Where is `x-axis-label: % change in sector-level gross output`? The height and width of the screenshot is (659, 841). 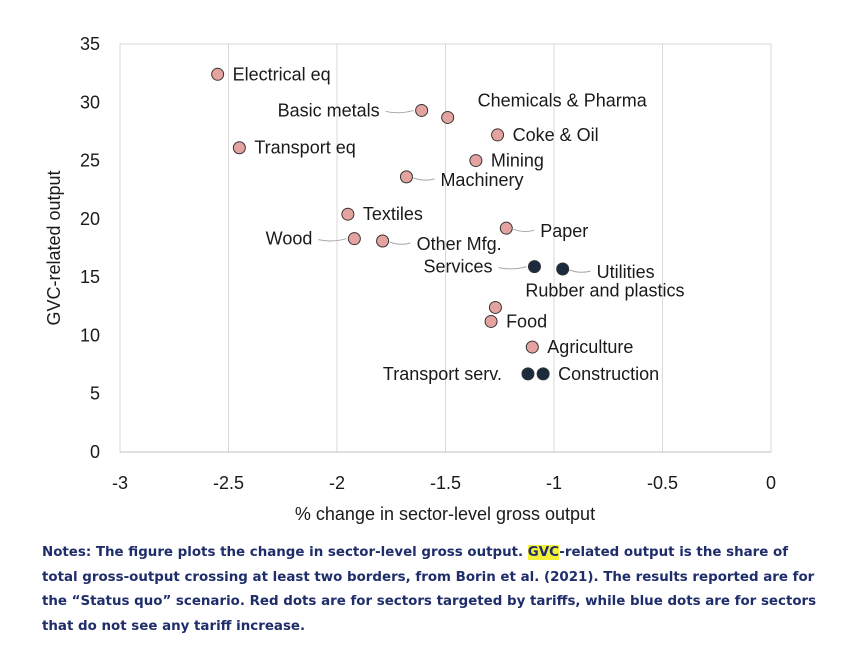
x-axis-label: % change in sector-level gross output is located at coordinates (445, 514).